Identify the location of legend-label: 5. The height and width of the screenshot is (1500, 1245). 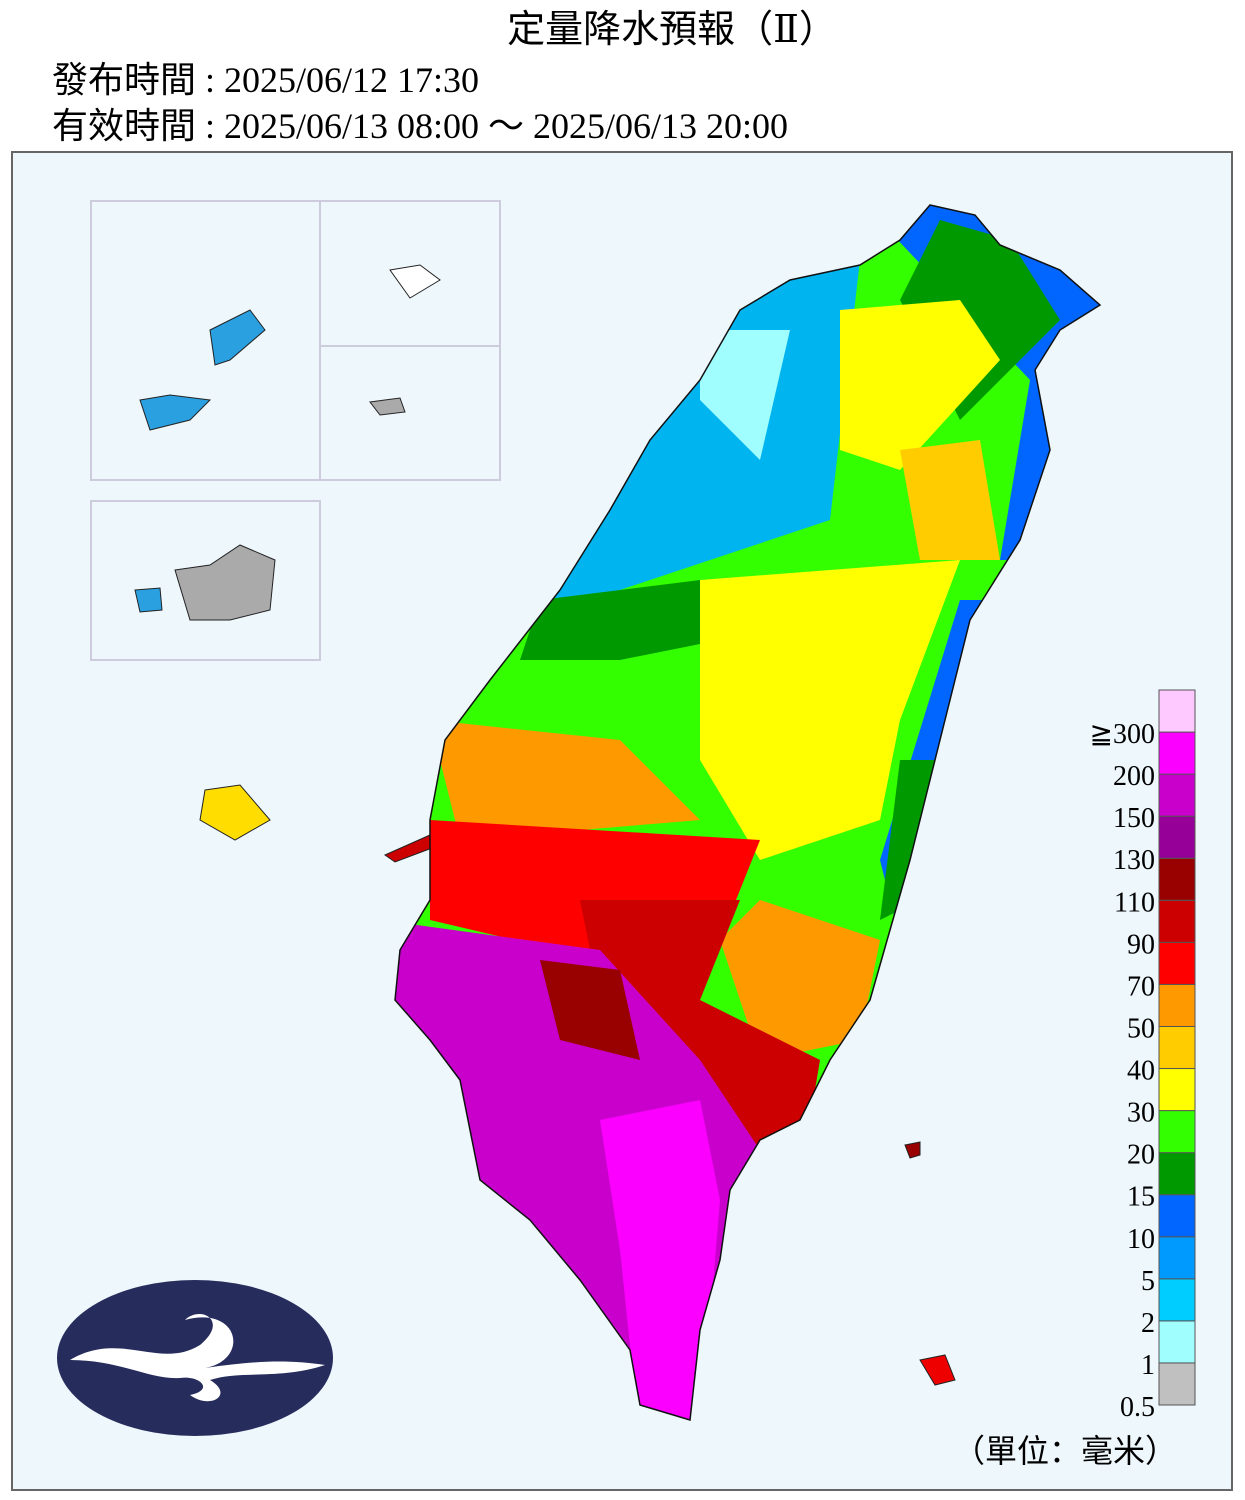
(1148, 1281).